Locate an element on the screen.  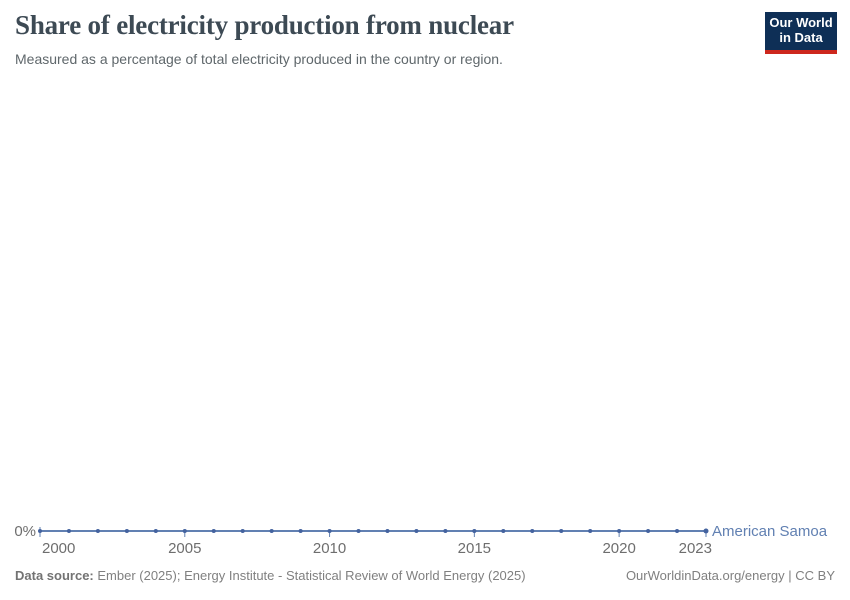
data-point-2015 is located at coordinates (474, 531).